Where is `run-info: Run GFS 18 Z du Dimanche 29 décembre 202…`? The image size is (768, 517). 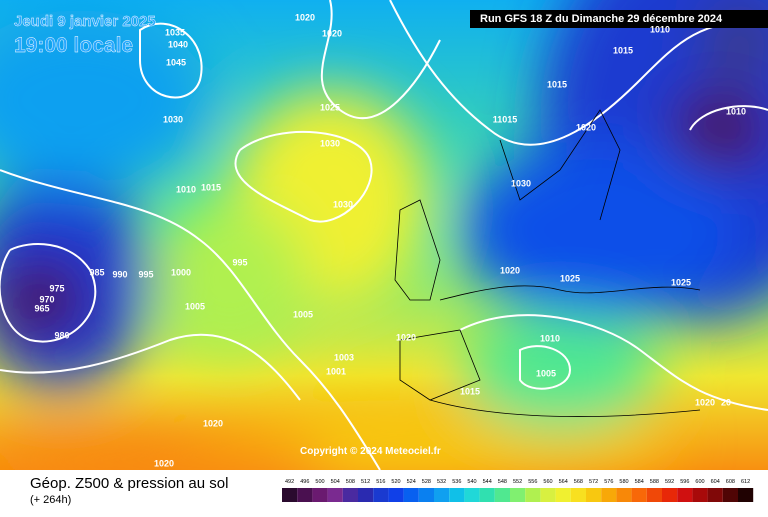 run-info: Run GFS 18 Z du Dimanche 29 décembre 202… is located at coordinates (601, 19).